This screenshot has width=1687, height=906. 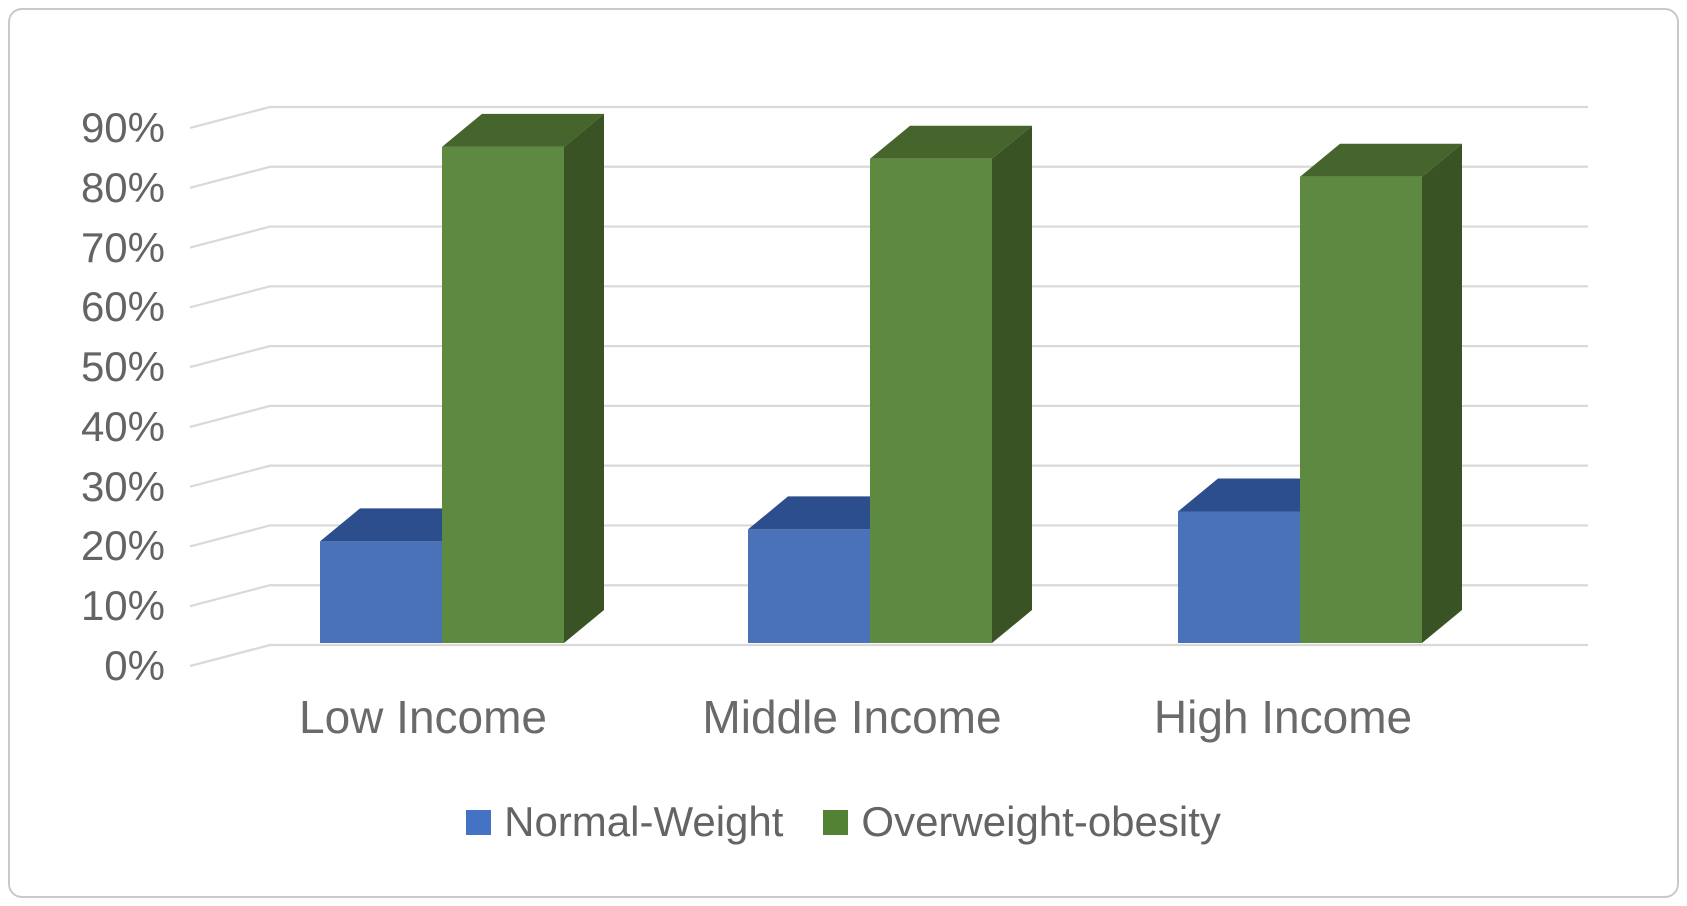 I want to click on gridline-90-, so click(x=888, y=117).